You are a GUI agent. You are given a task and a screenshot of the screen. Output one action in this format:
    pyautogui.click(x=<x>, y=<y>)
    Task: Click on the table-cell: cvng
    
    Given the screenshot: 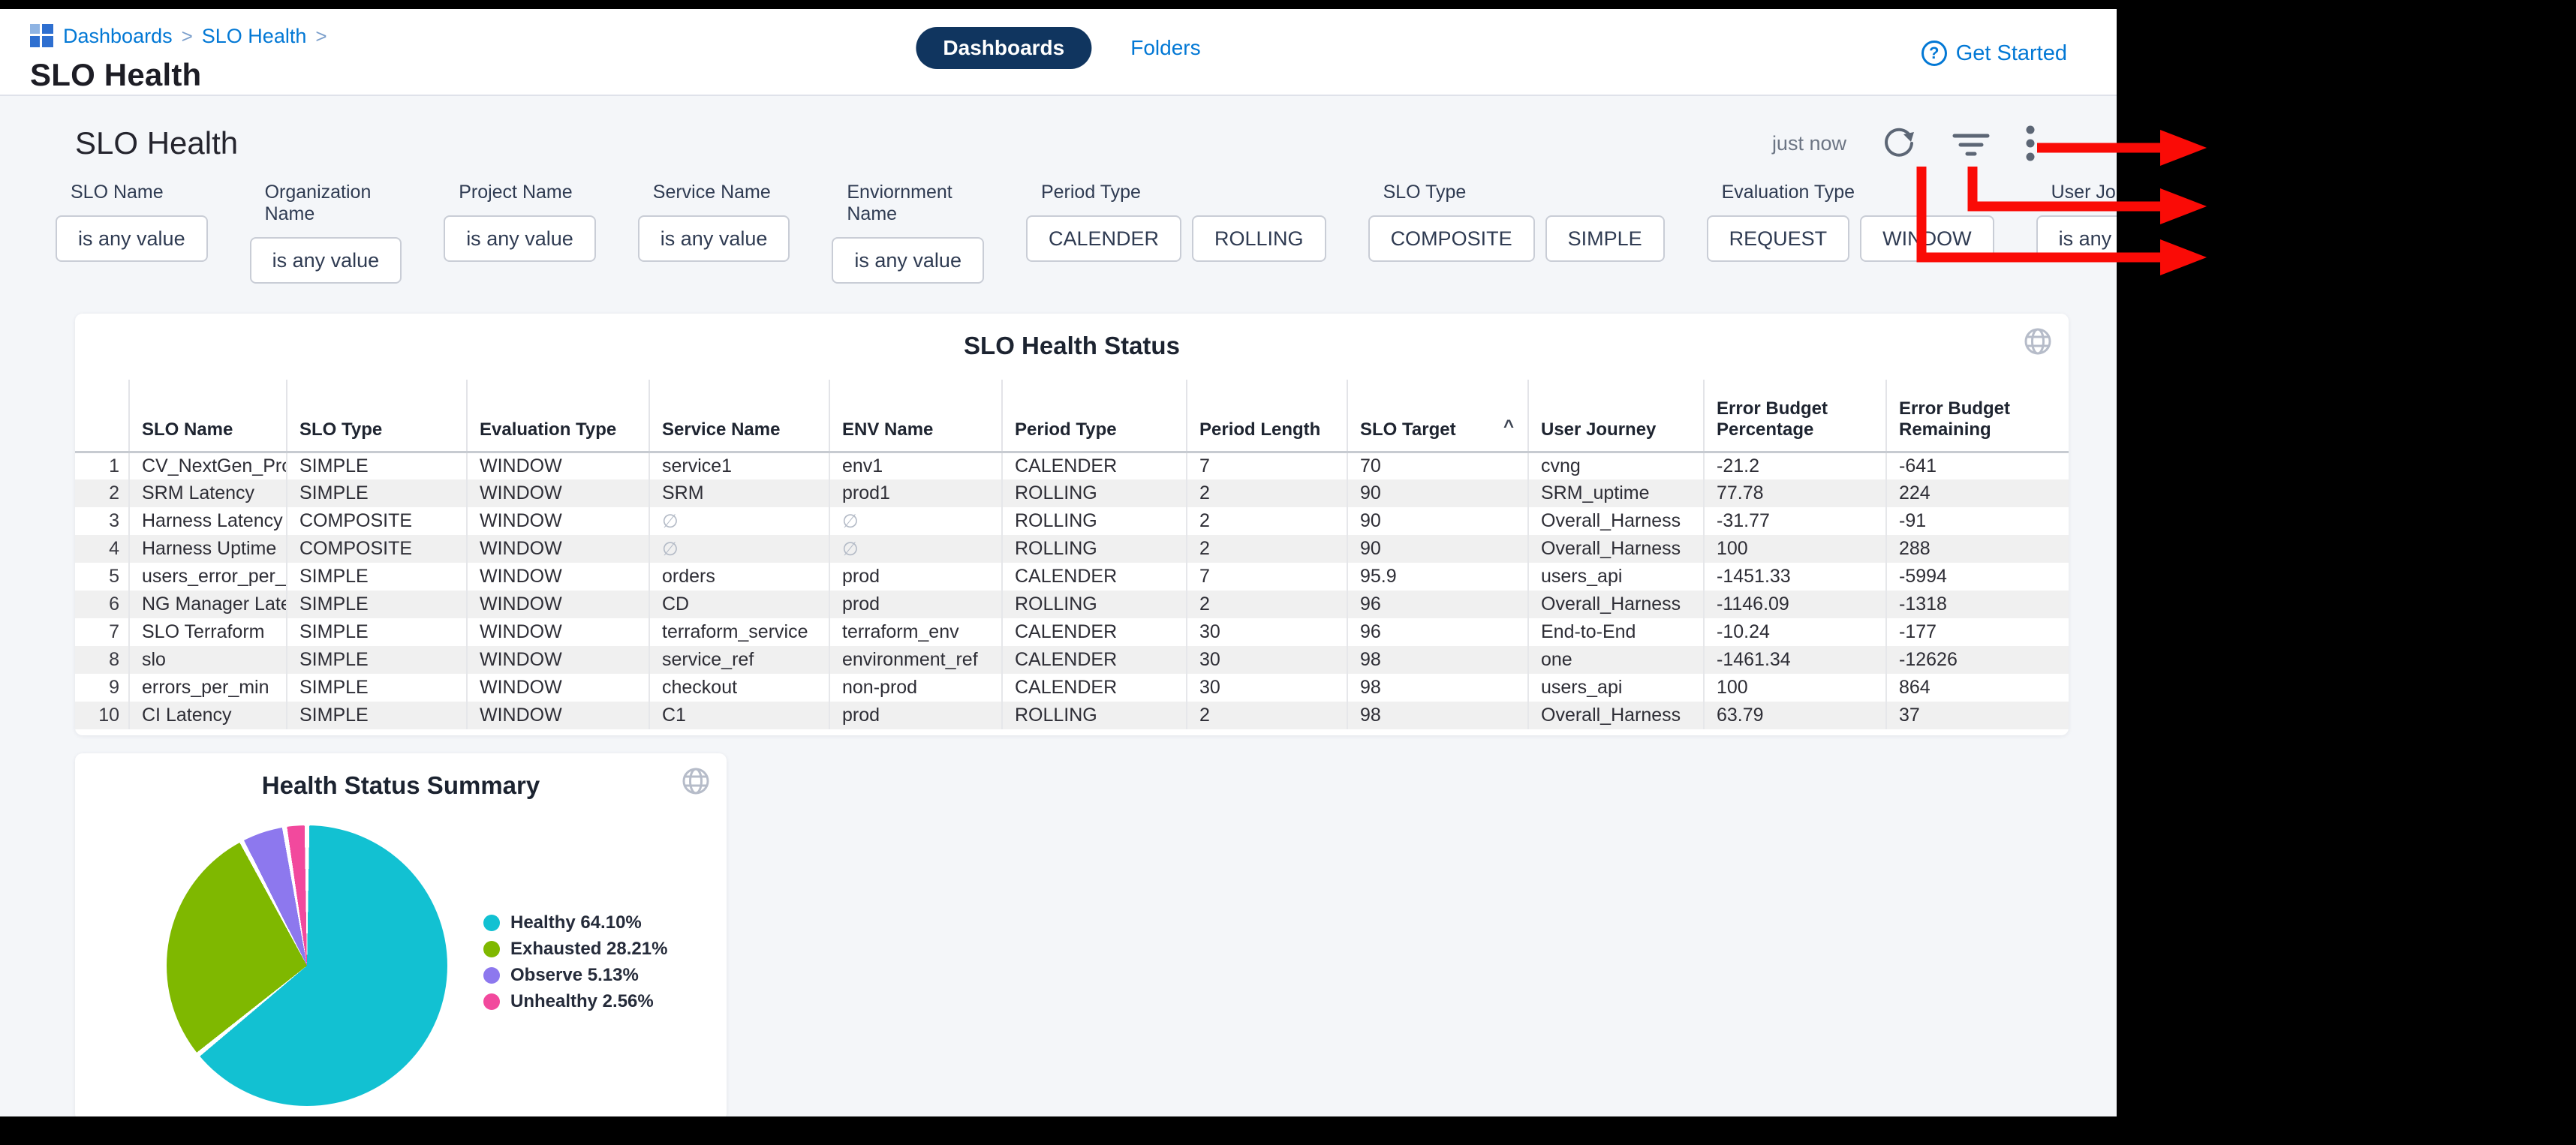 What is the action you would take?
    pyautogui.click(x=1615, y=465)
    